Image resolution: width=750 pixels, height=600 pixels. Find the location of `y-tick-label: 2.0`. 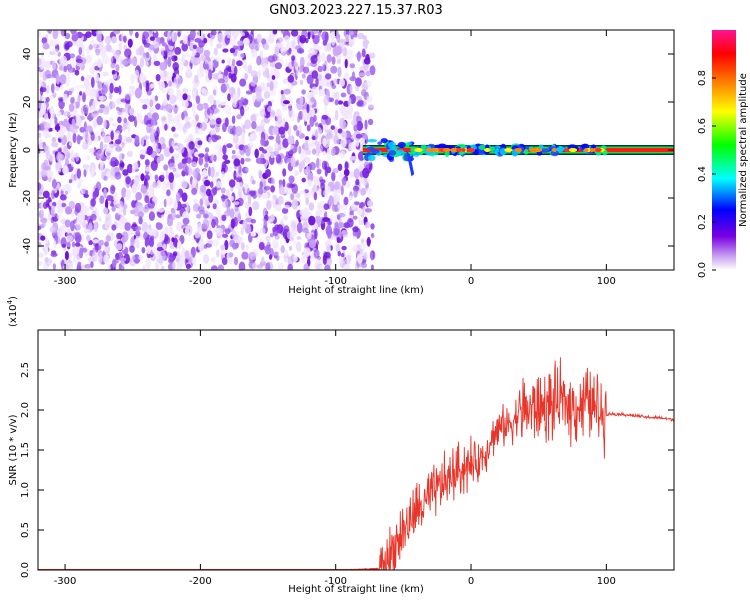

y-tick-label: 2.0 is located at coordinates (25, 410).